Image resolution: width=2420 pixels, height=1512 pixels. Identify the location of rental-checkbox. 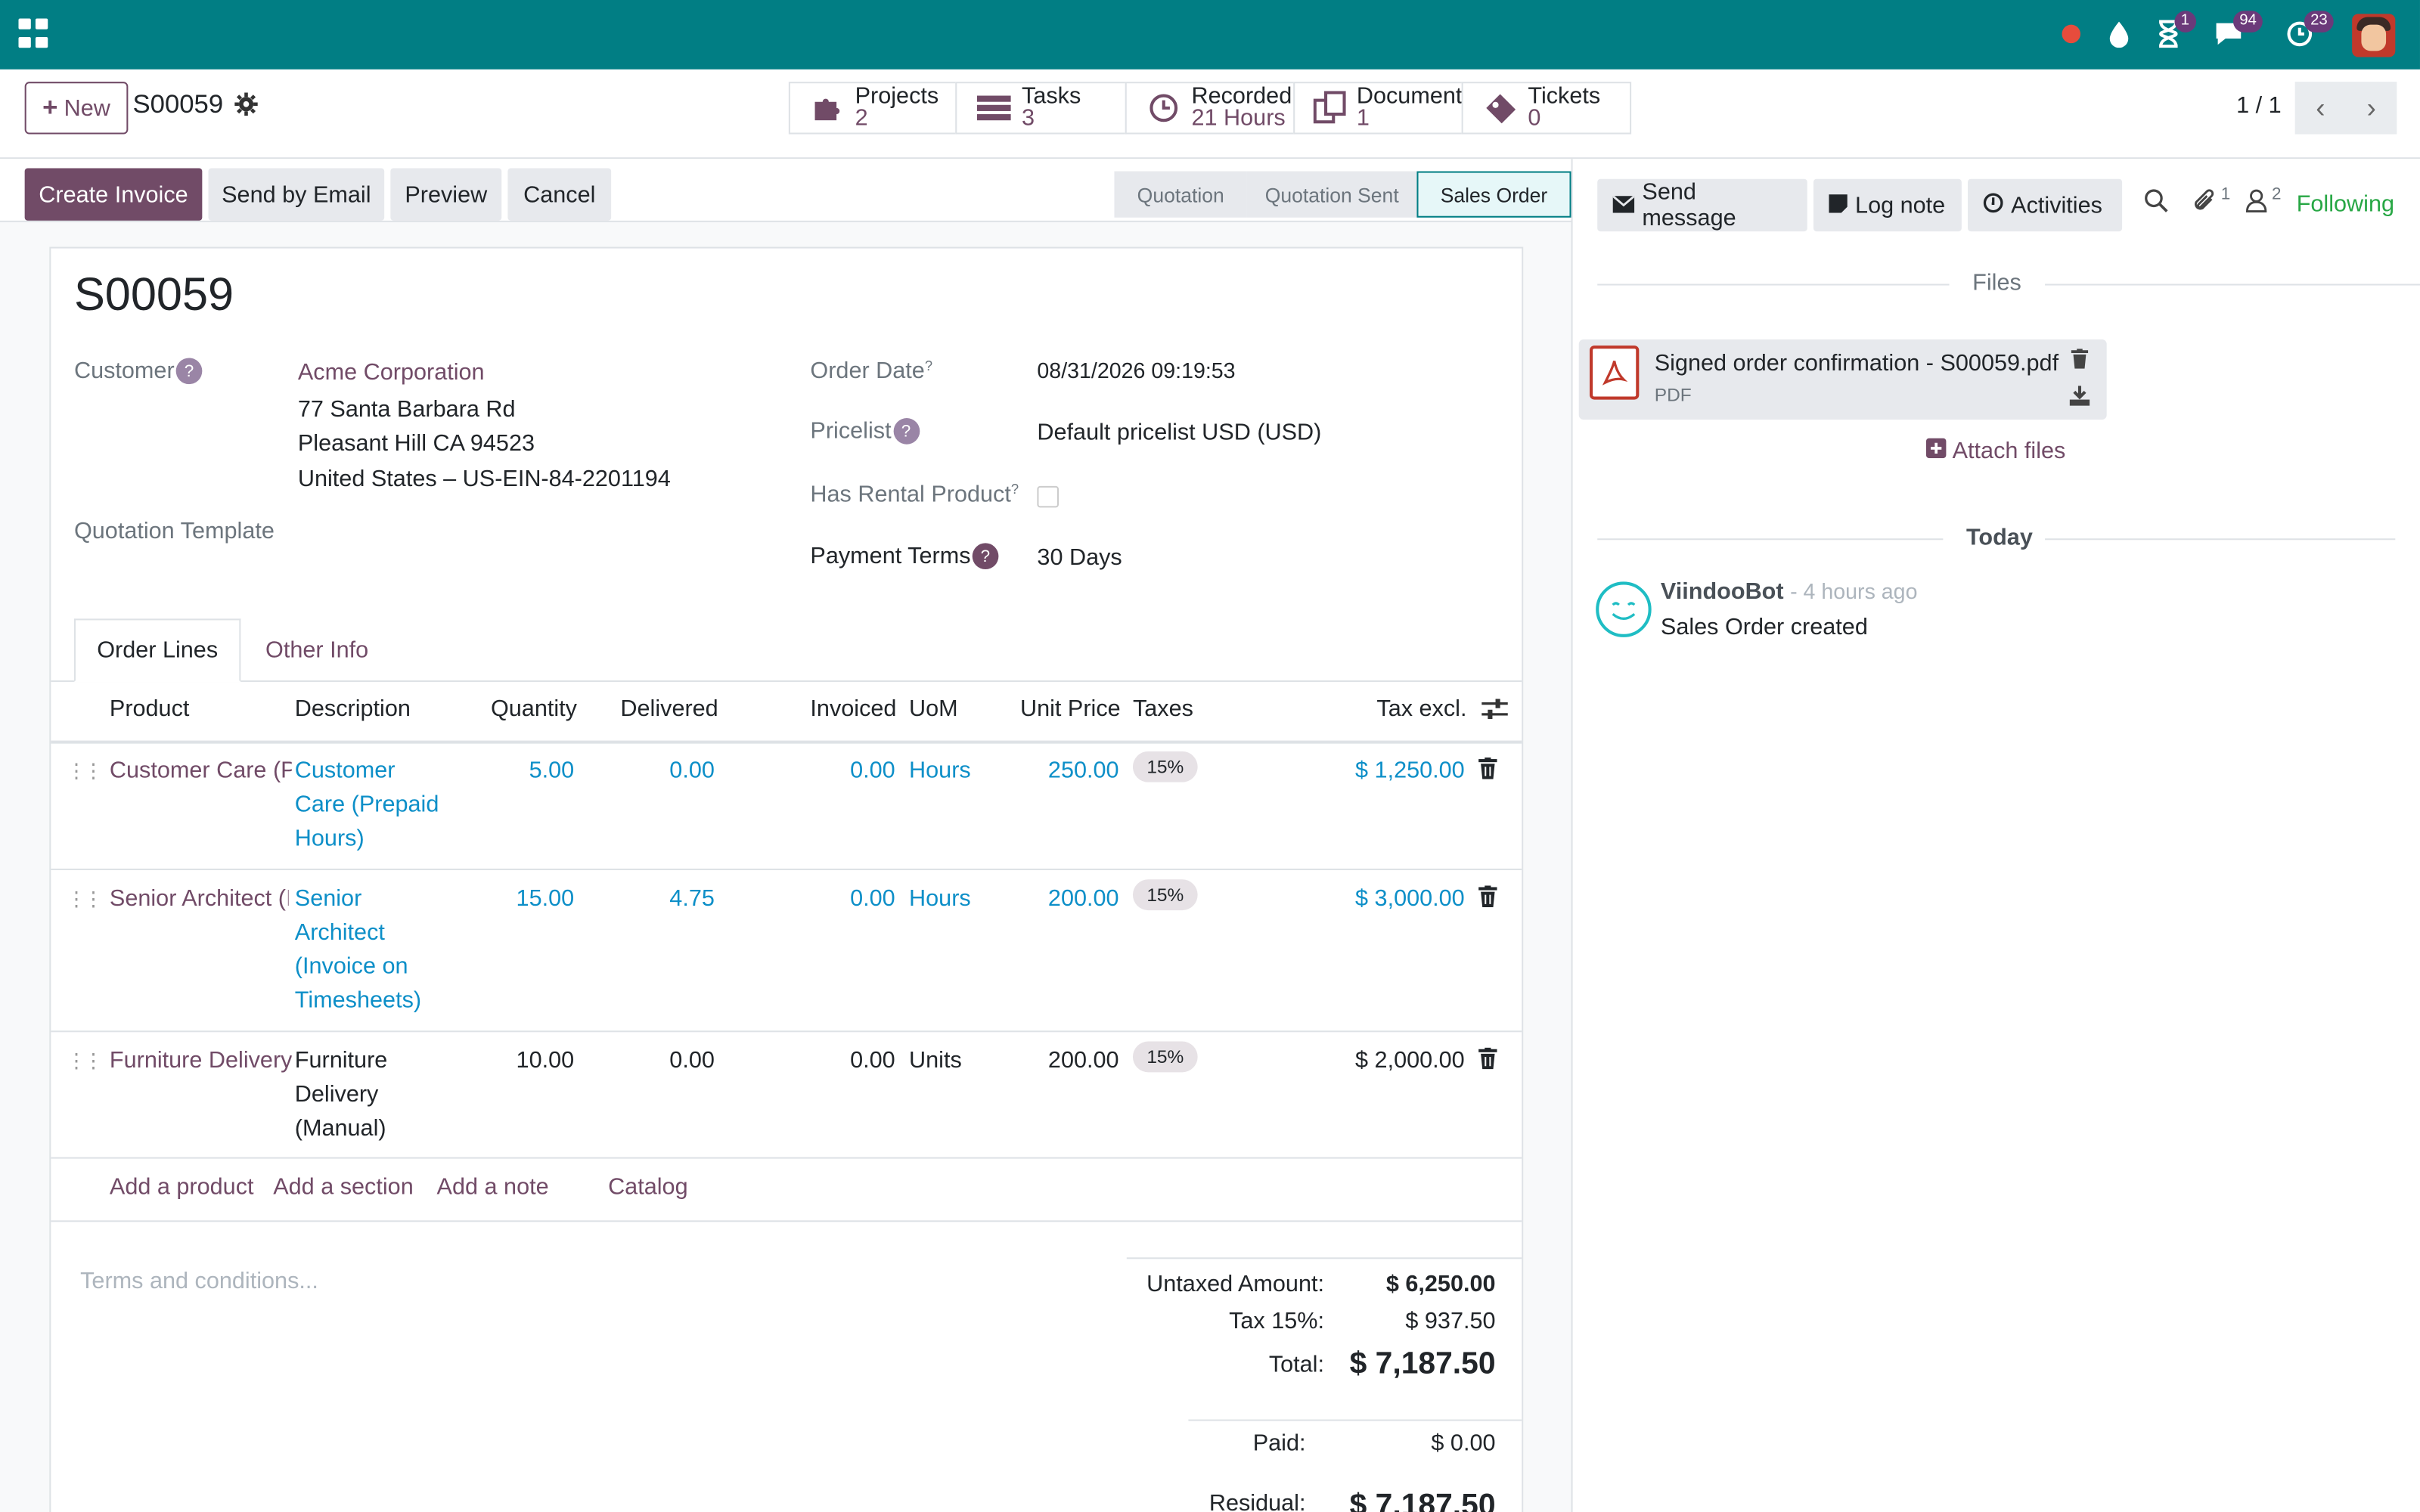
(1048, 497).